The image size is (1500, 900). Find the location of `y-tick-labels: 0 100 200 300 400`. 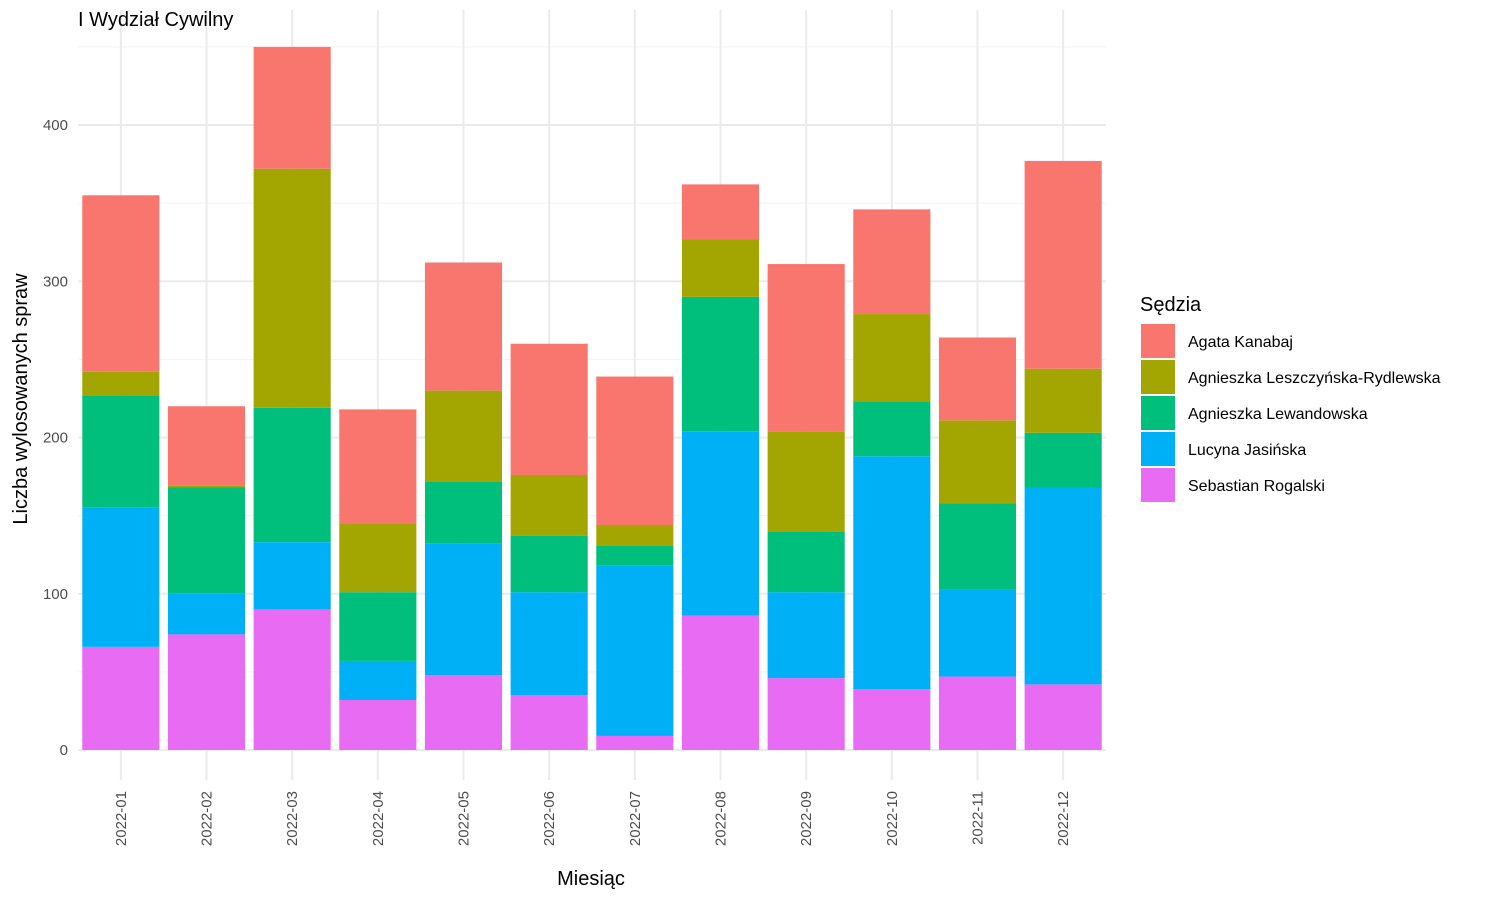

y-tick-labels: 0 100 200 300 400 is located at coordinates (55, 438).